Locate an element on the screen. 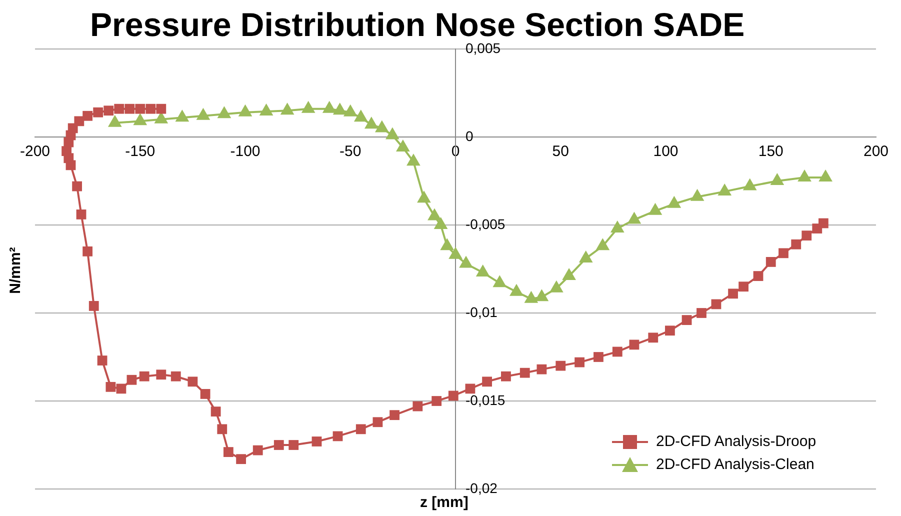 Image resolution: width=901 pixels, height=516 pixels. y-tick-label: -0,01 is located at coordinates (482, 312).